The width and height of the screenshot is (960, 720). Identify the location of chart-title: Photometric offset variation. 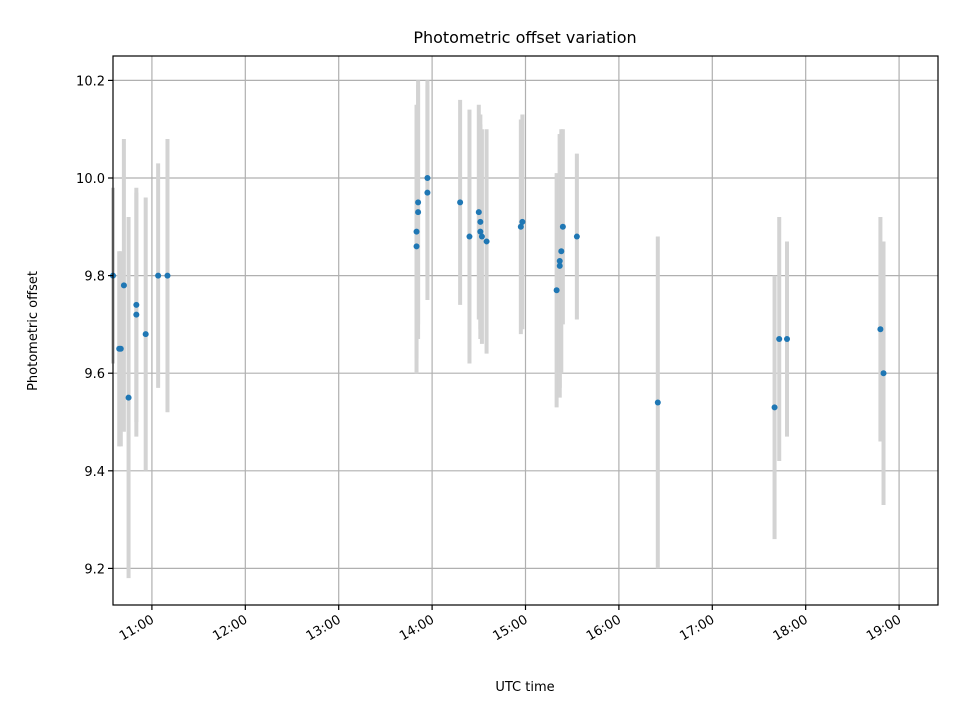
(524, 37).